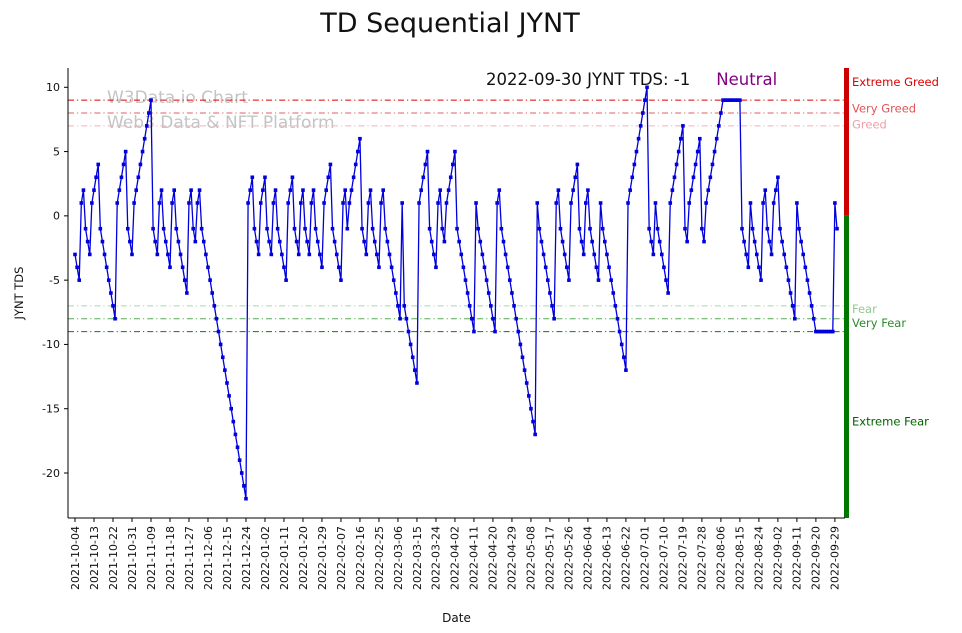 The image size is (962, 633). I want to click on x-tick-label: 2022-08-24, so click(759, 558).